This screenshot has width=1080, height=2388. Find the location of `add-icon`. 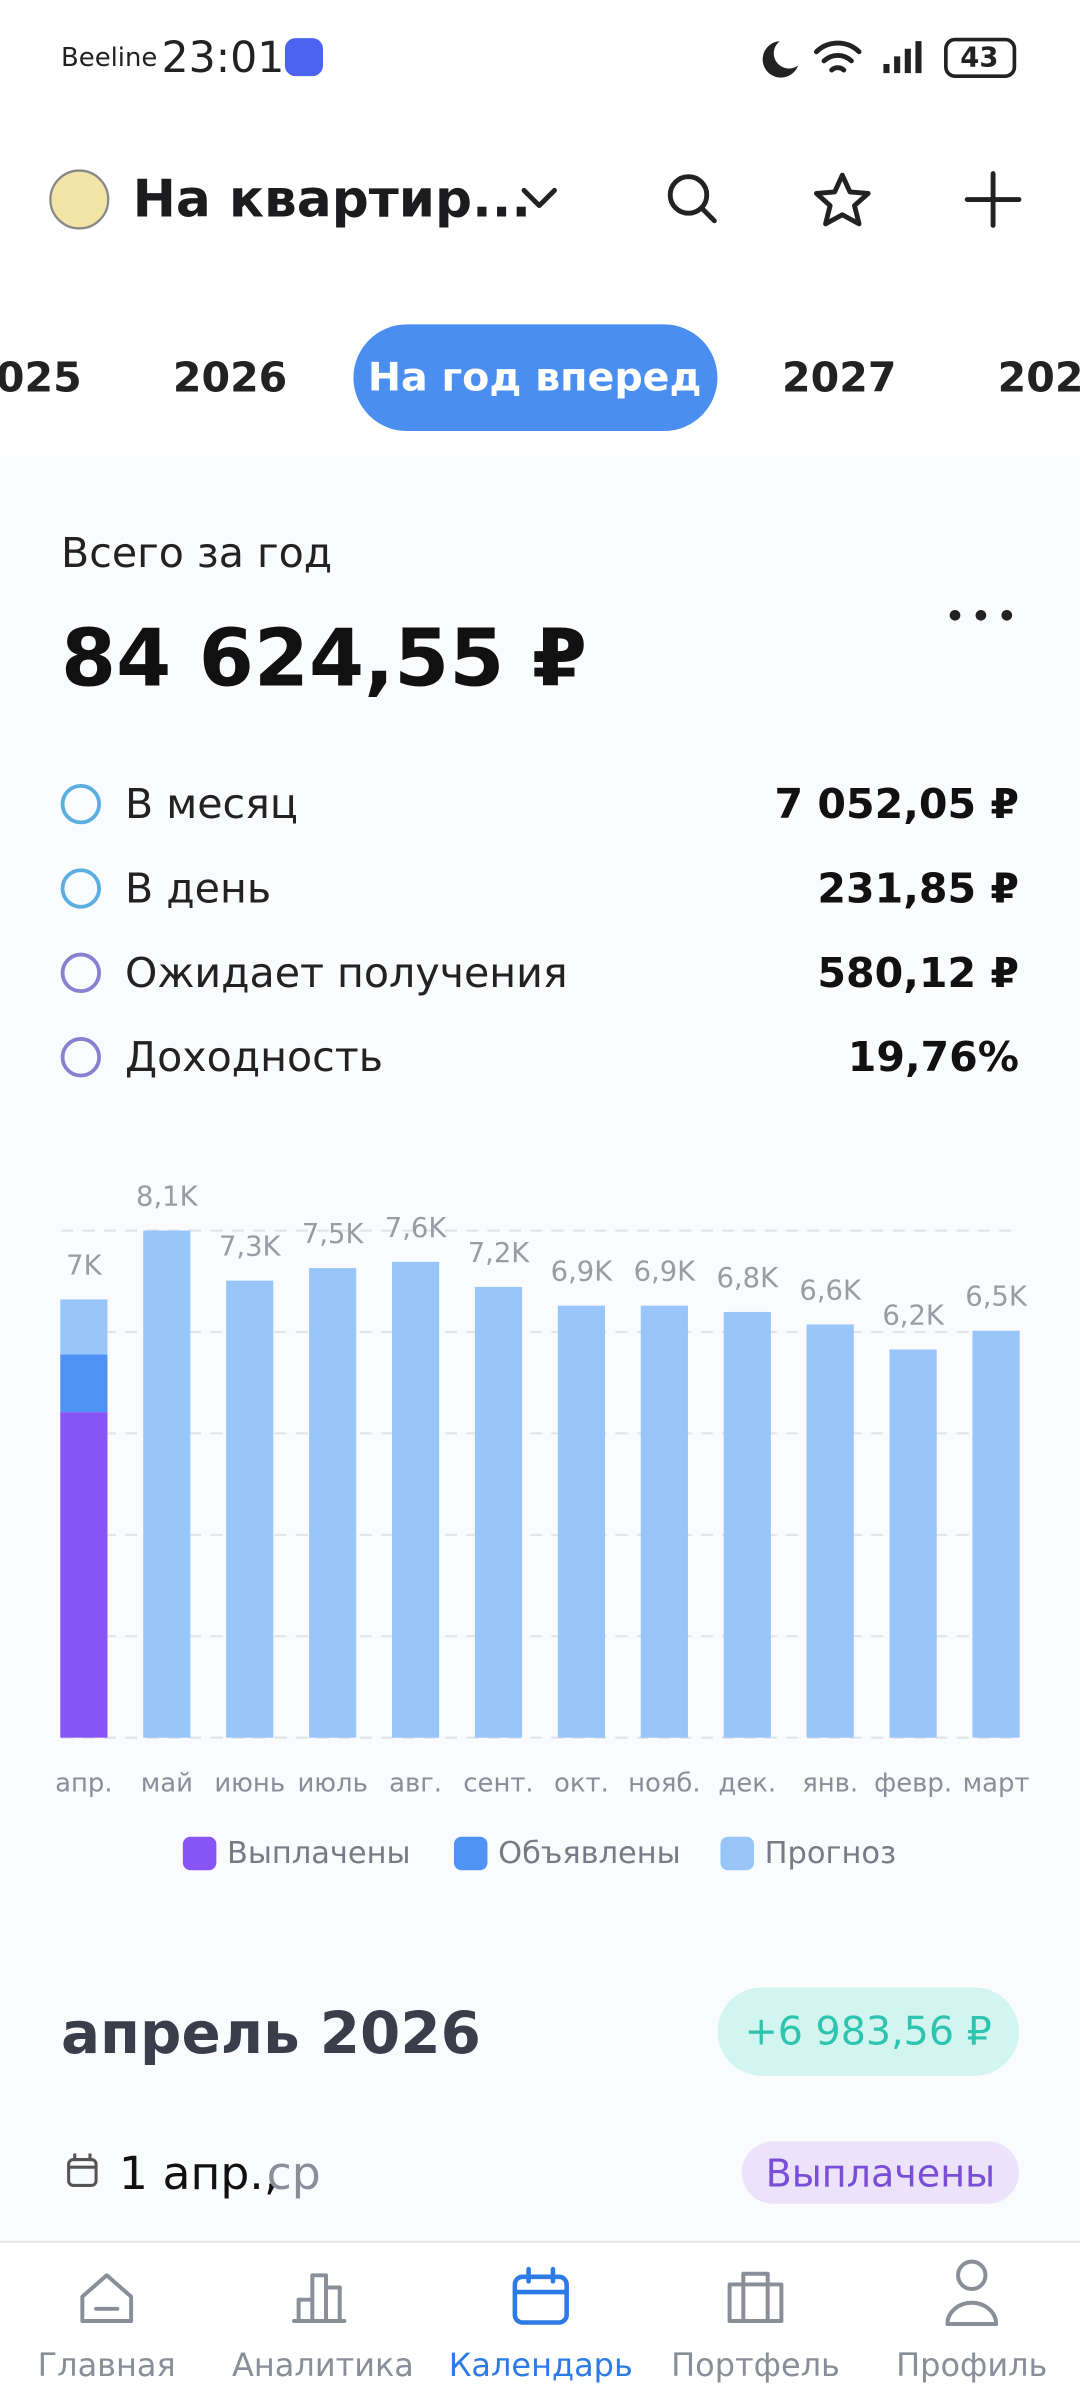

add-icon is located at coordinates (993, 199).